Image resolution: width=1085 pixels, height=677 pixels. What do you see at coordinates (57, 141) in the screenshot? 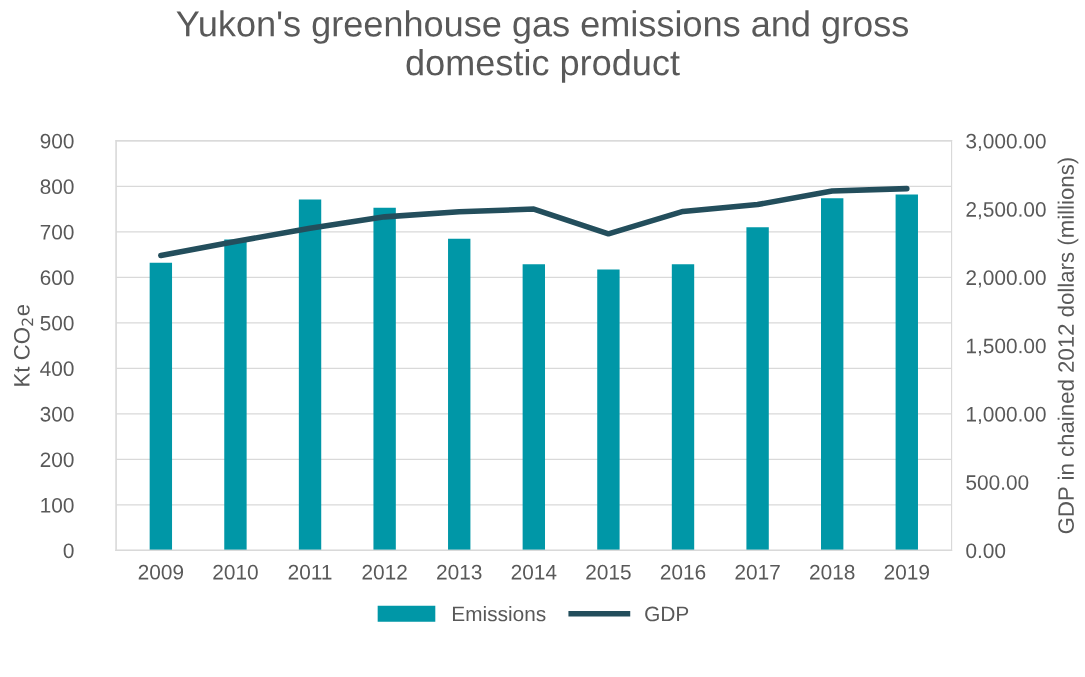
I see `y-tick-label: 900` at bounding box center [57, 141].